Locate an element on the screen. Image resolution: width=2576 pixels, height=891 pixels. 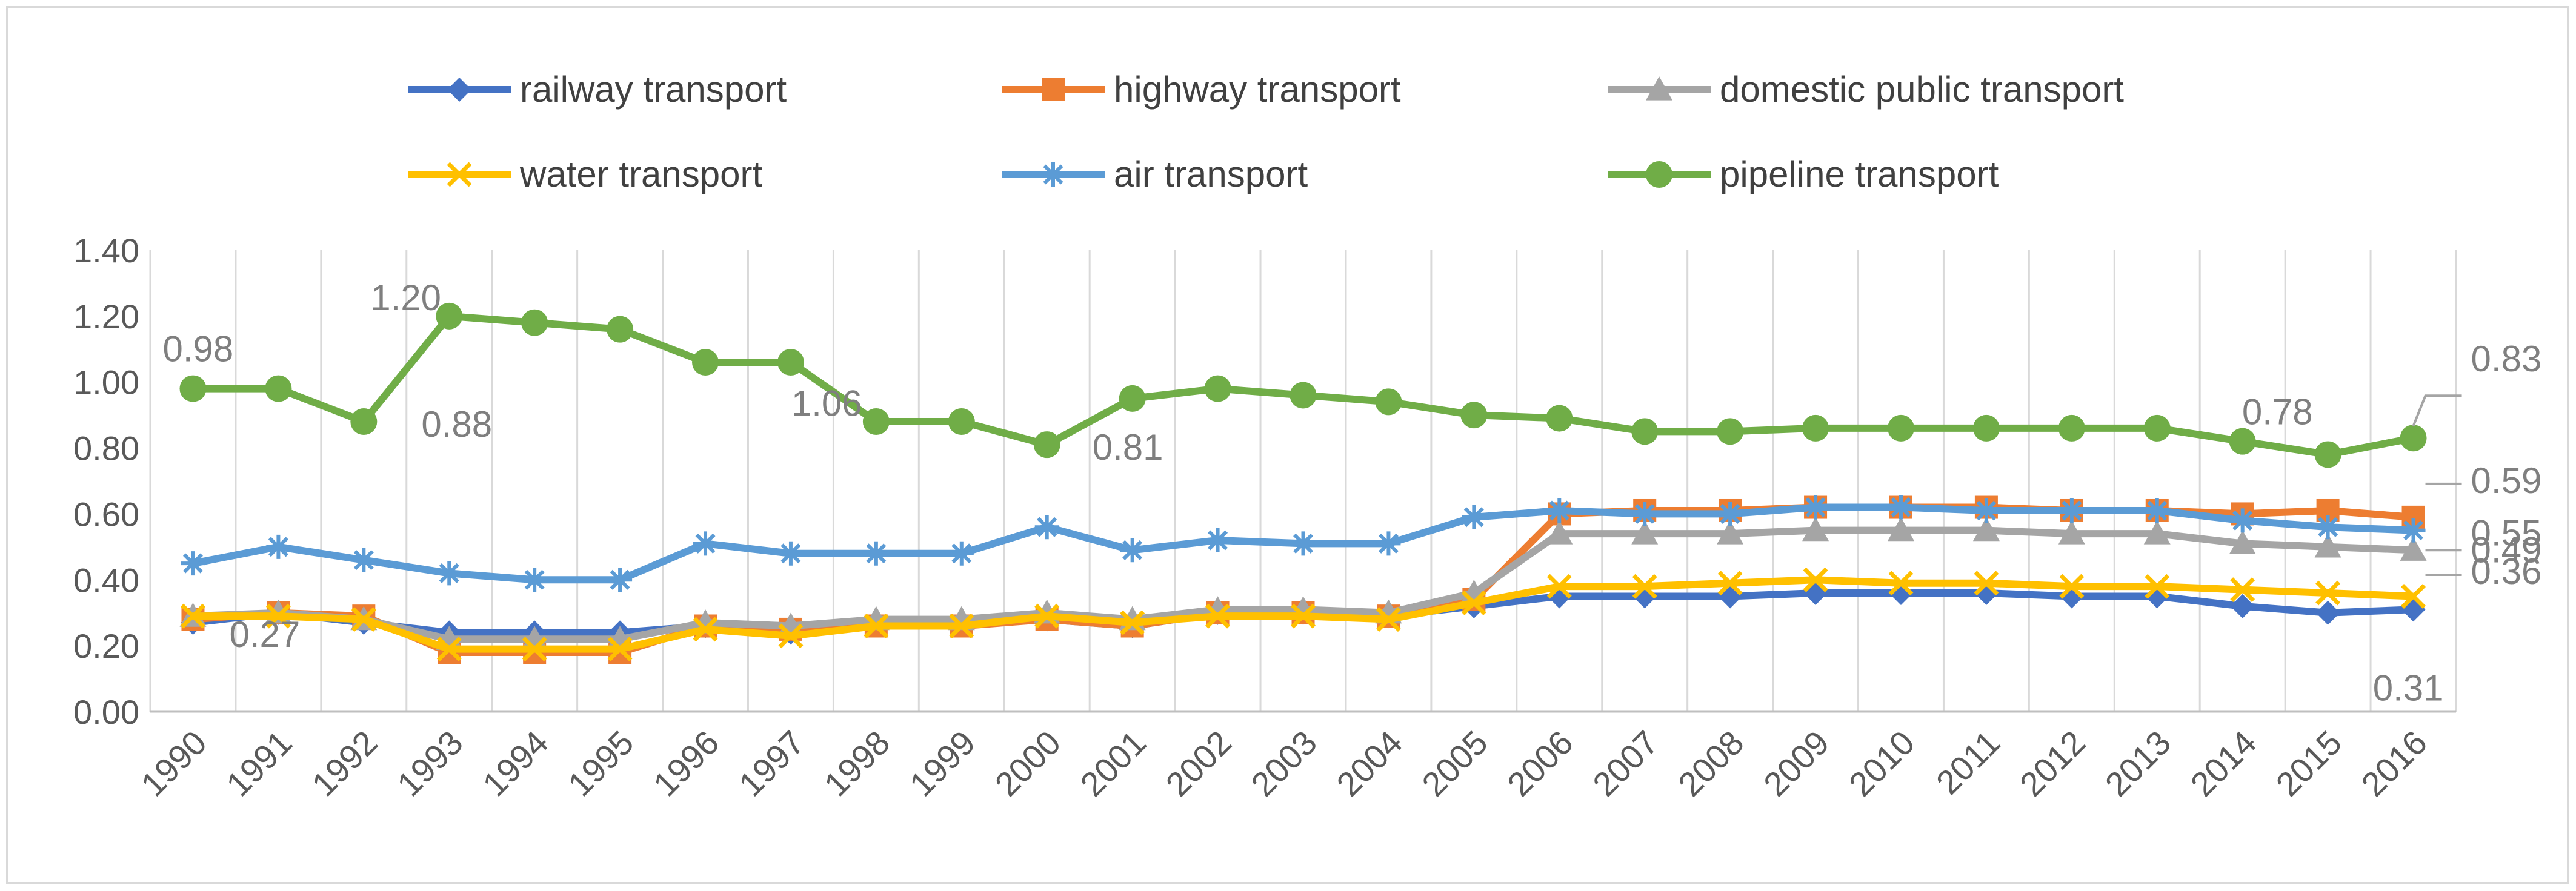
legend-item-pipeline-transport: pipeline transport is located at coordinates (1803, 174).